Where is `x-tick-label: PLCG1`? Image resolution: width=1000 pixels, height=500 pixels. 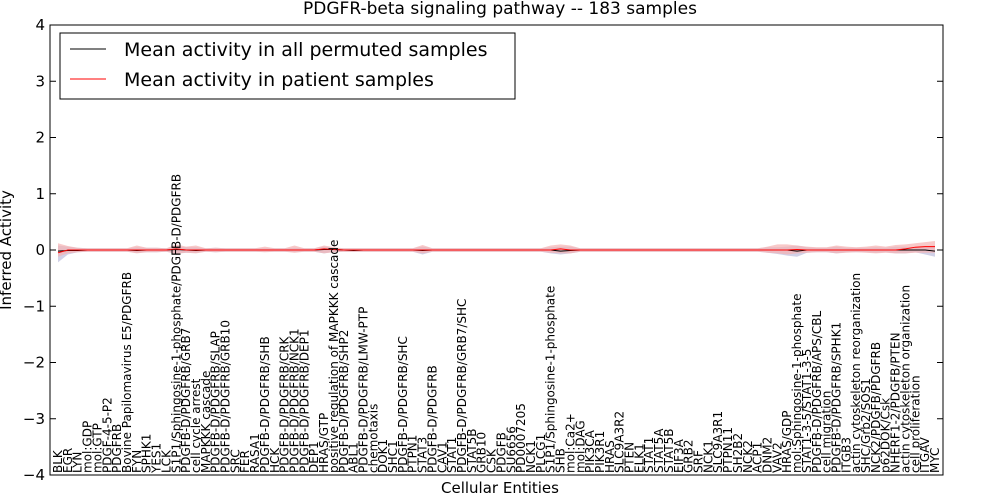 x-tick-label: PLCG1 is located at coordinates (541, 453).